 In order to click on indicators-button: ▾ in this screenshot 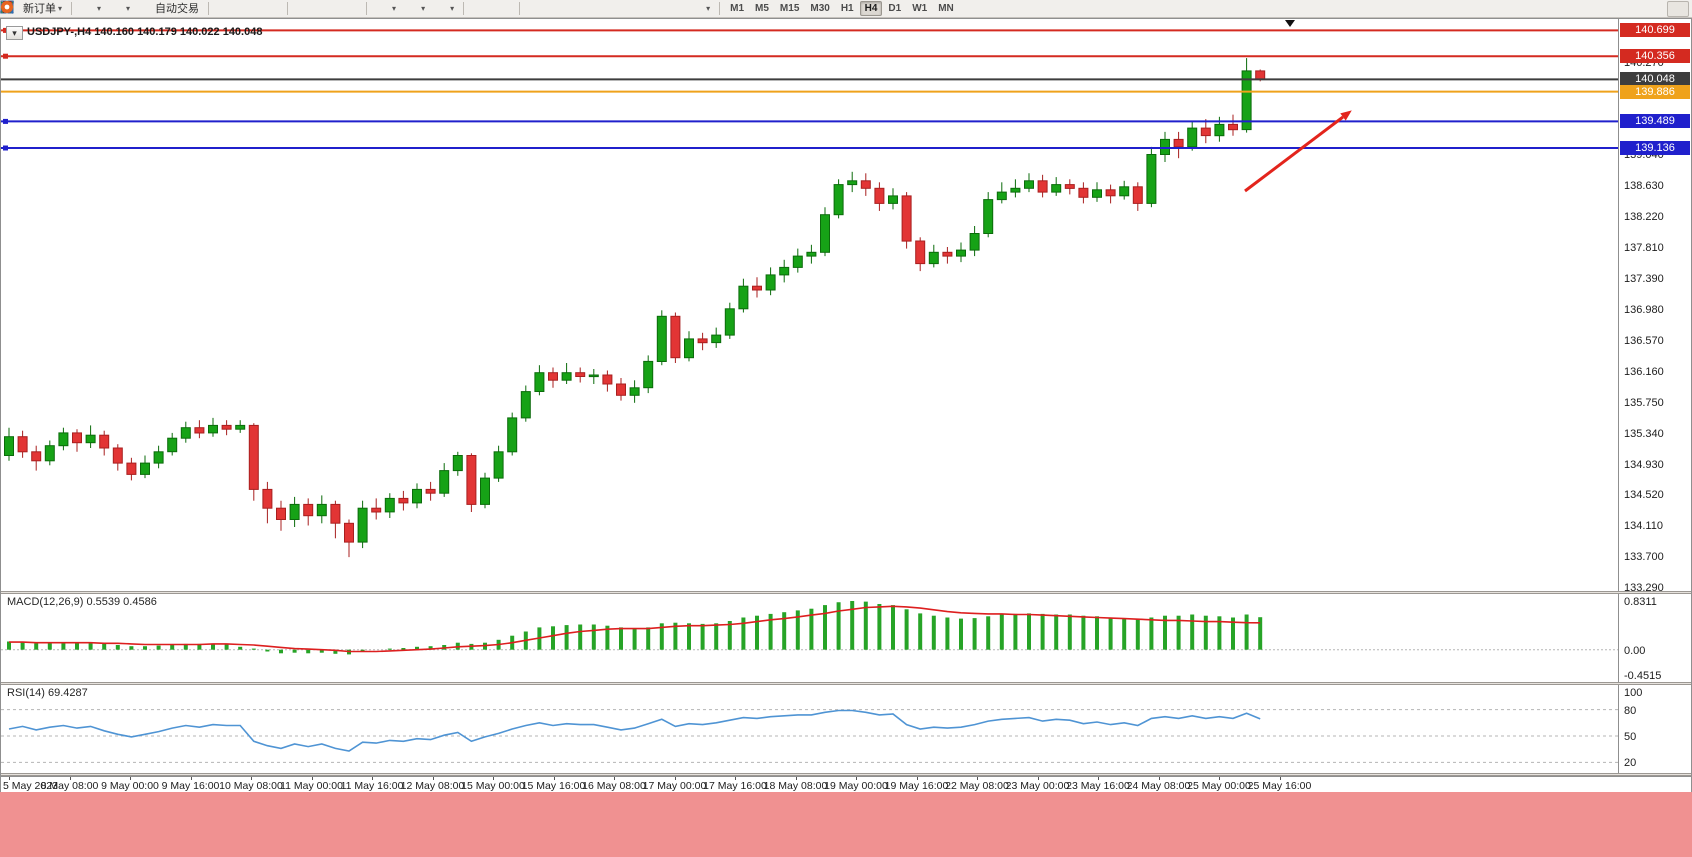, I will do `click(200, 9)`.